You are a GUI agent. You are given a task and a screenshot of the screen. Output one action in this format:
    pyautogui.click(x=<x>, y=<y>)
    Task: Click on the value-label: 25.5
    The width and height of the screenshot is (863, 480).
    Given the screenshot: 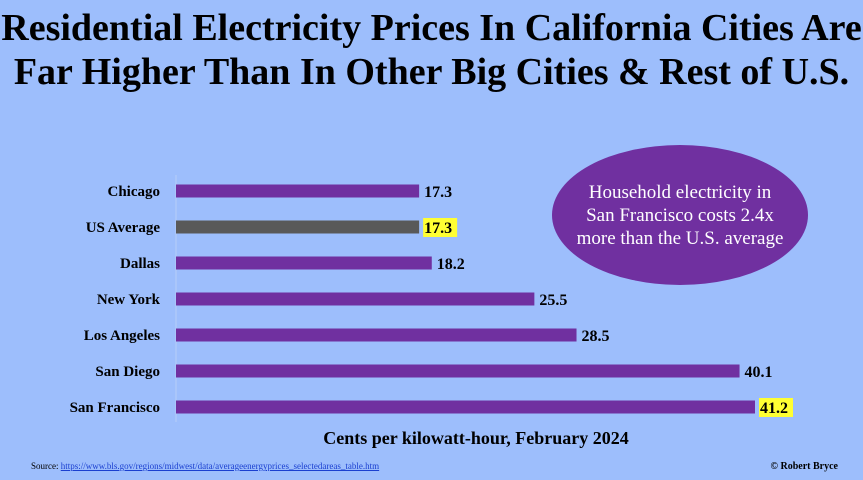 What is the action you would take?
    pyautogui.click(x=553, y=300)
    